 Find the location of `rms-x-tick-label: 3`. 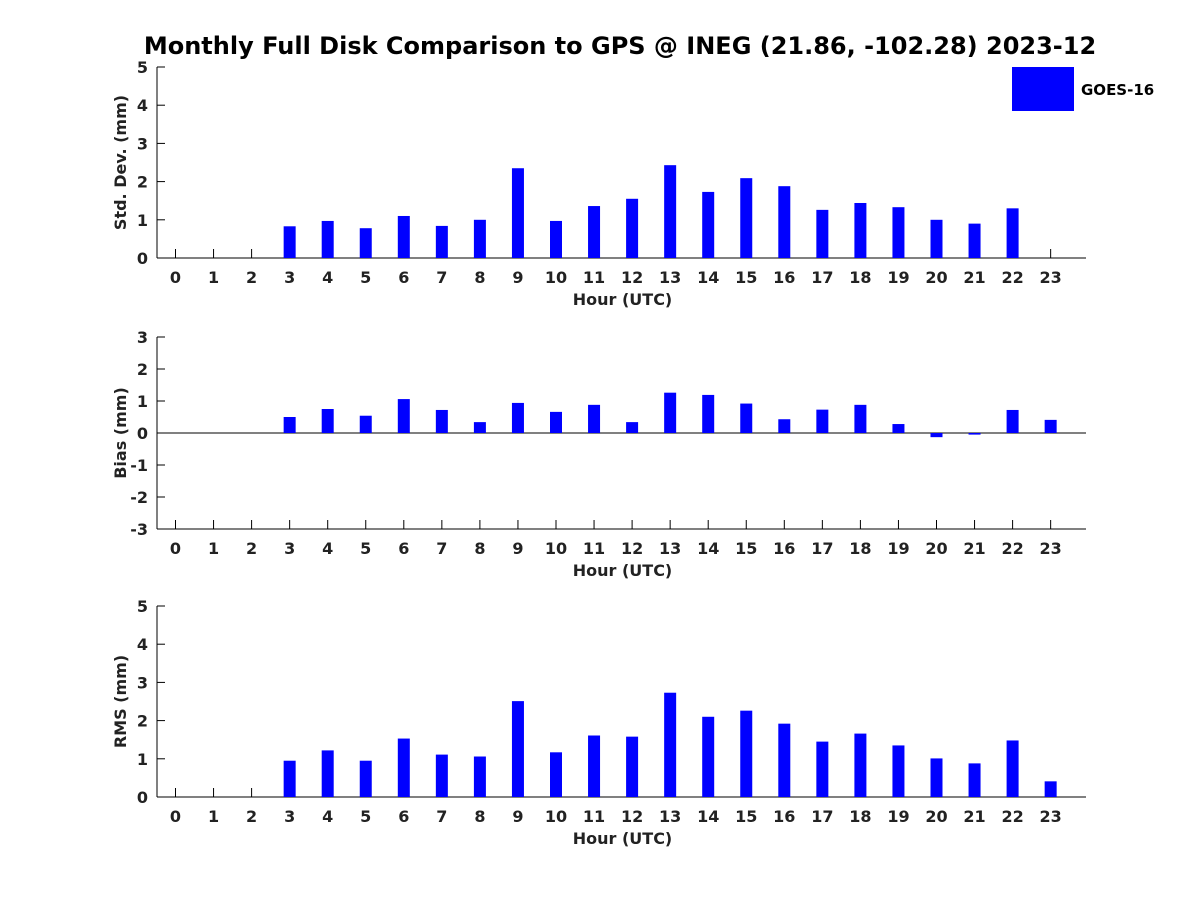

rms-x-tick-label: 3 is located at coordinates (289, 816).